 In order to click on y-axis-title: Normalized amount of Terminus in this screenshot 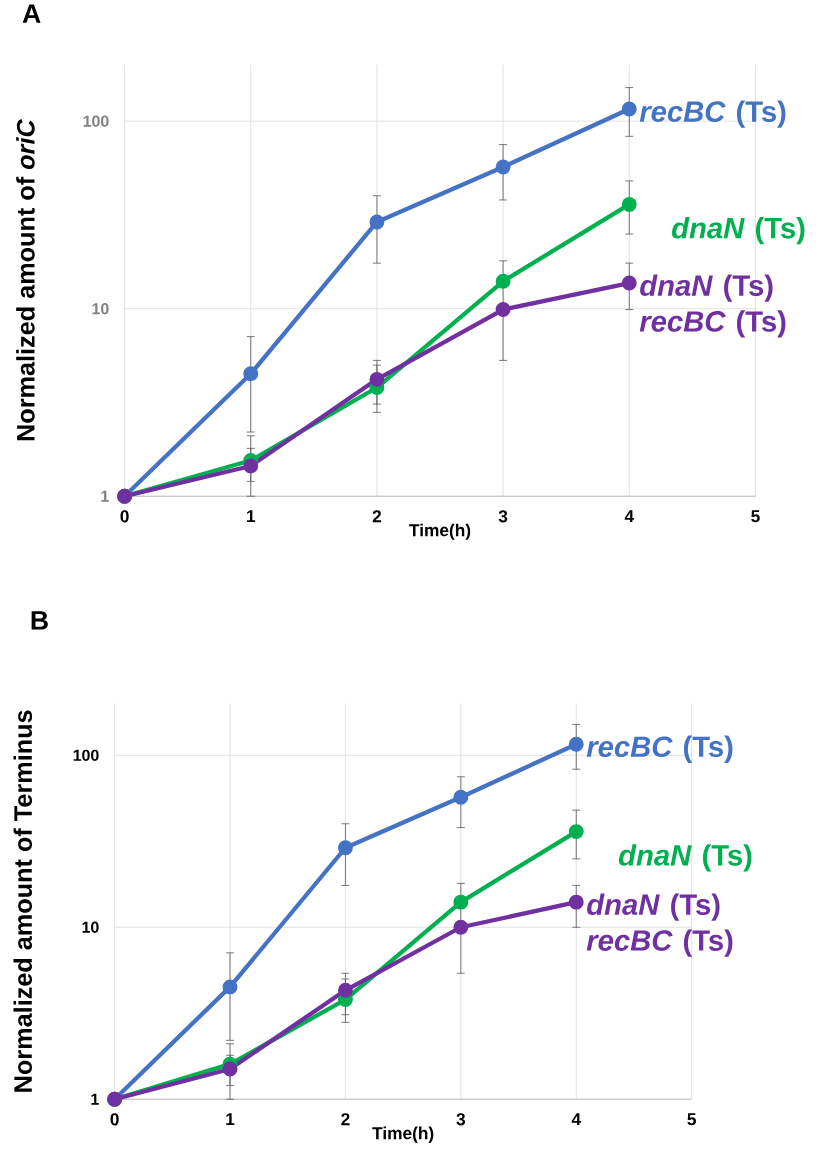, I will do `click(22, 901)`.